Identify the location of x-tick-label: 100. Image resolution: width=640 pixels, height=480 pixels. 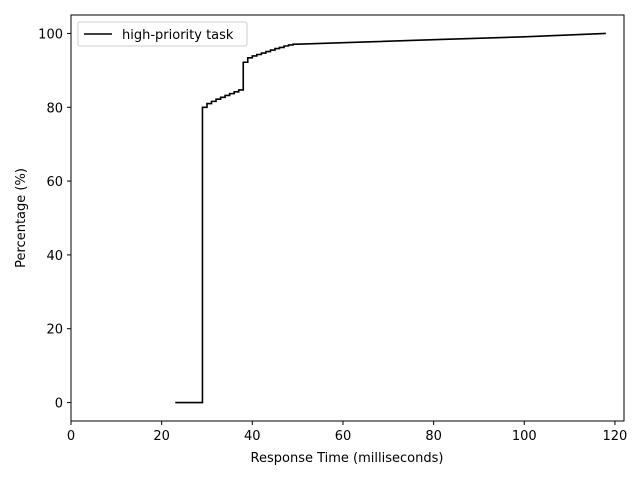
(524, 436).